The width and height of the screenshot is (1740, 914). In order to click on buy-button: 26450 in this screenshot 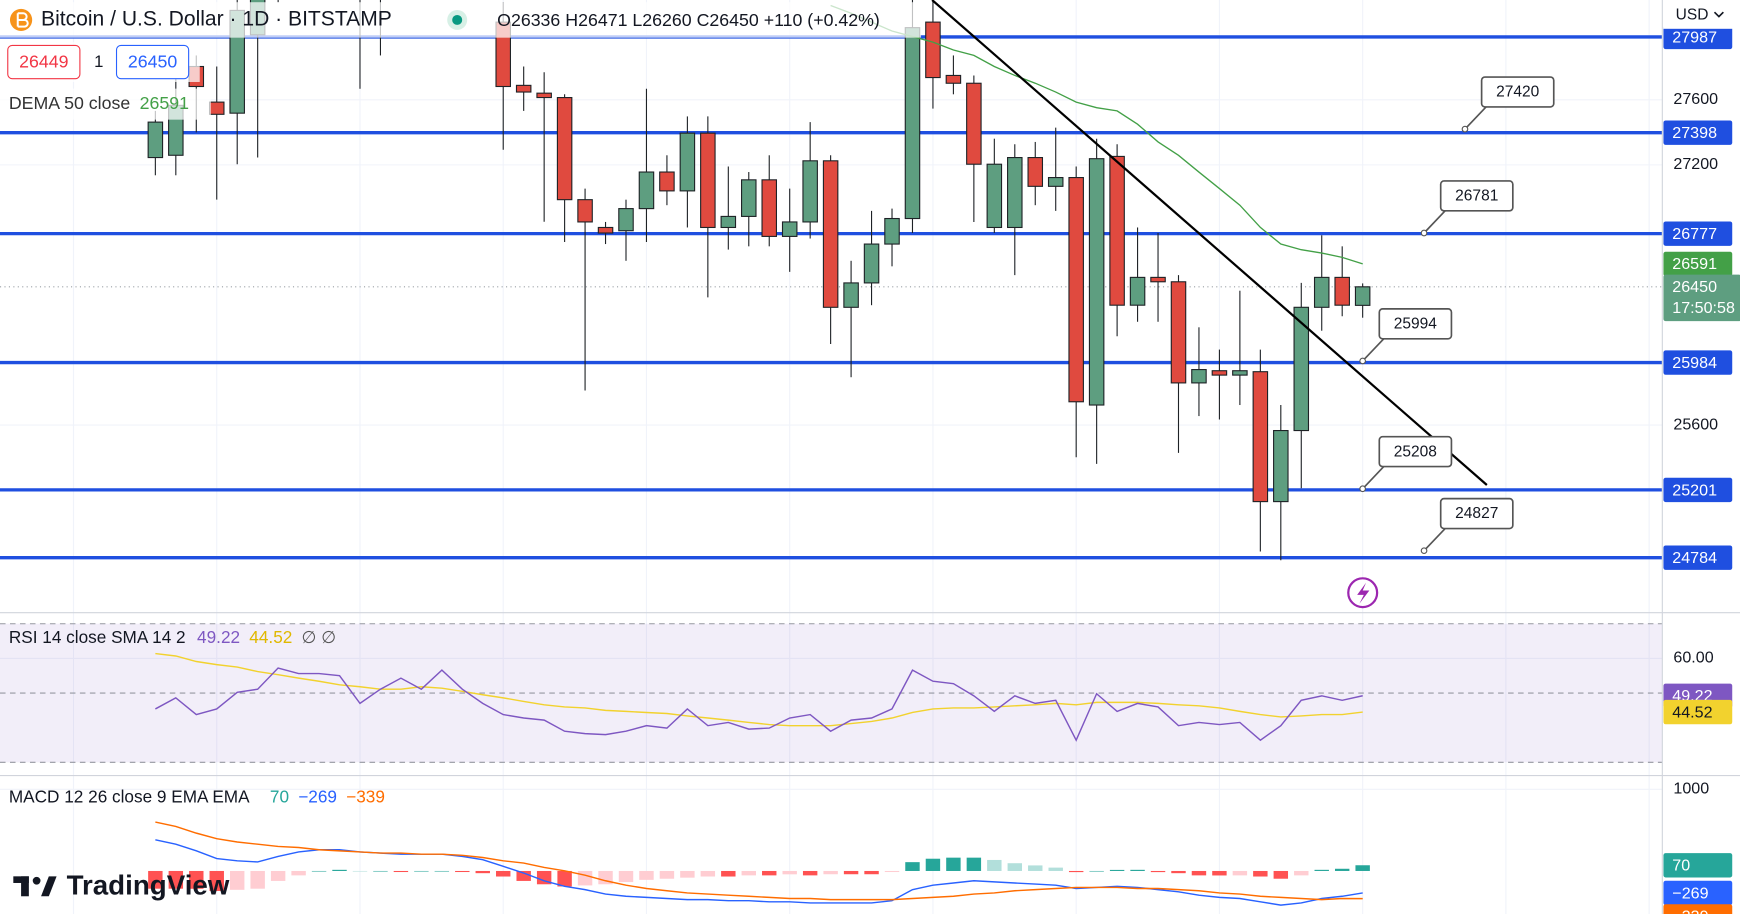, I will do `click(152, 62)`.